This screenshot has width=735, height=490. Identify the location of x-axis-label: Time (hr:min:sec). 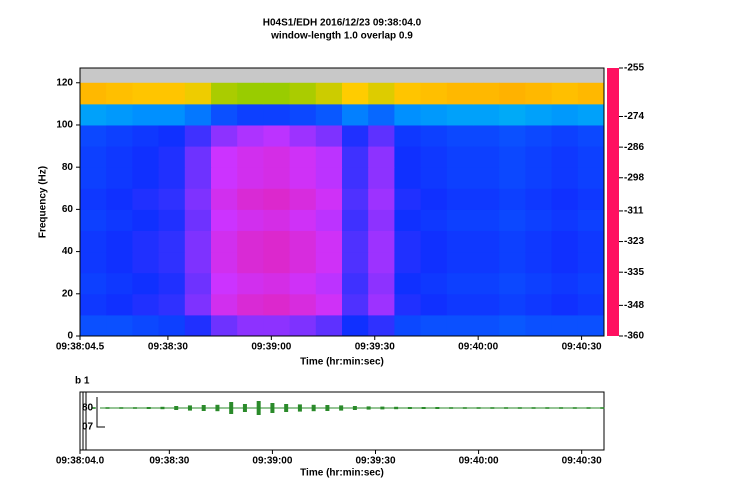
(342, 362).